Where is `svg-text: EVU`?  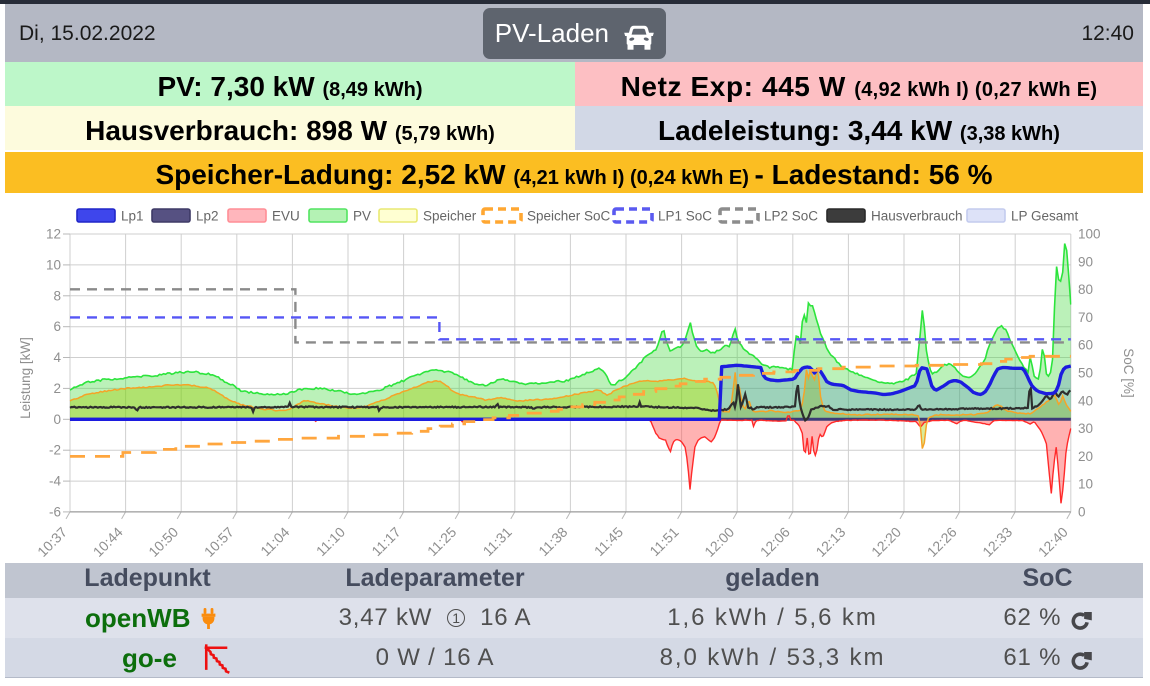 svg-text: EVU is located at coordinates (286, 216).